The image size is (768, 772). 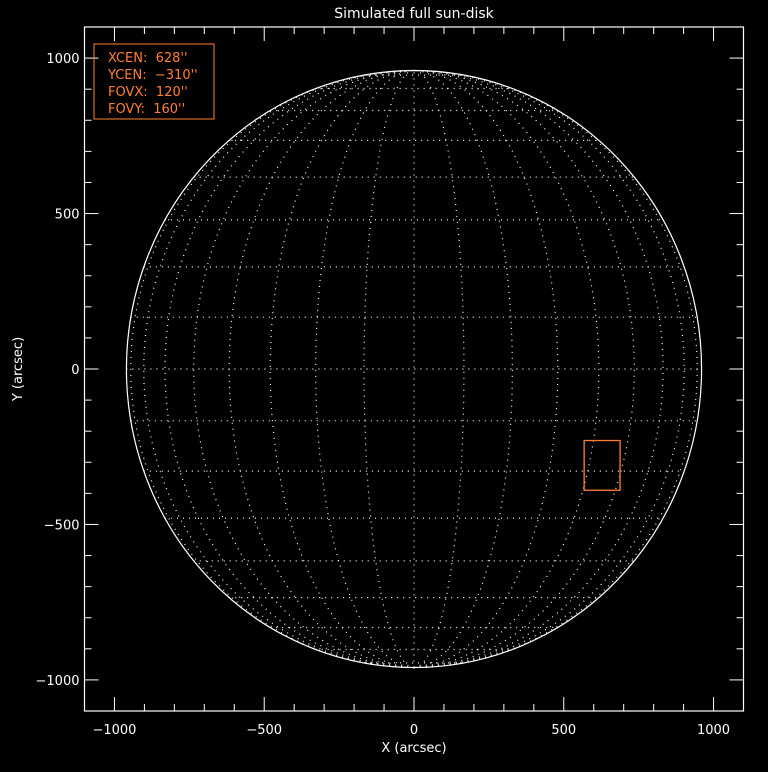 I want to click on y-axis-label: Y (arcsec), so click(x=18, y=369).